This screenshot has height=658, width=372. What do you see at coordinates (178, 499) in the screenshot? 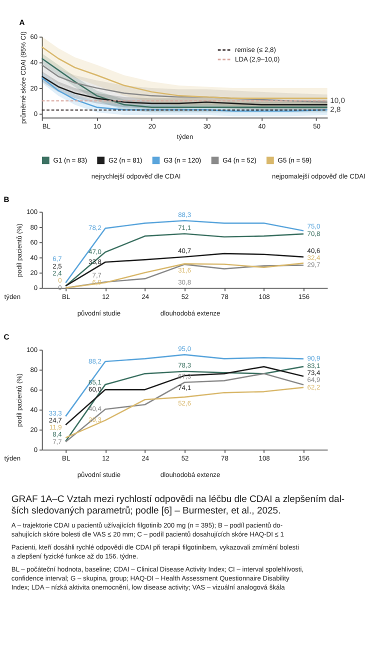
I see `text: GRAF 1A–C Vztah mezi rychlostí odpovědi na léčbu dle CDAI a zlepšením dal-` at bounding box center [178, 499].